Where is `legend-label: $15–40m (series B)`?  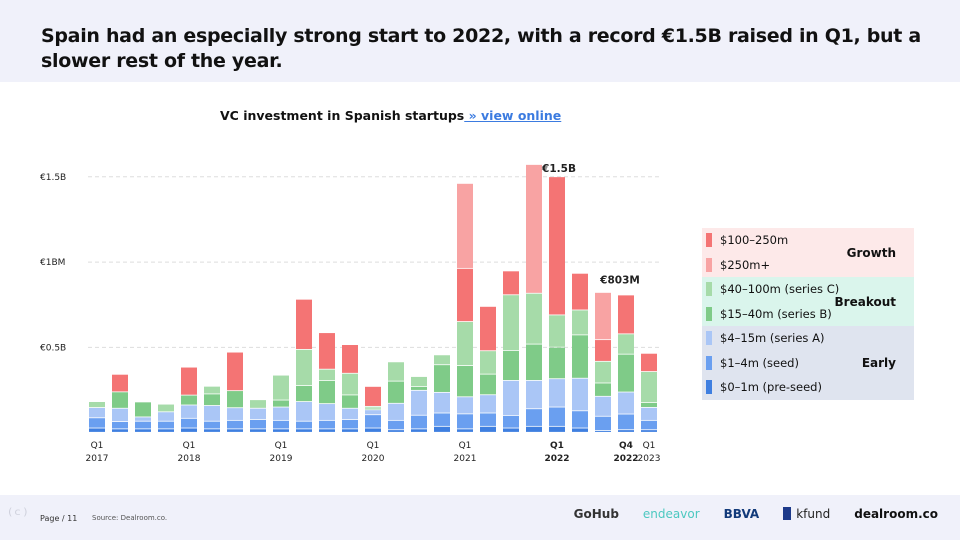
legend-label: $15–40m (series B) is located at coordinates (776, 313).